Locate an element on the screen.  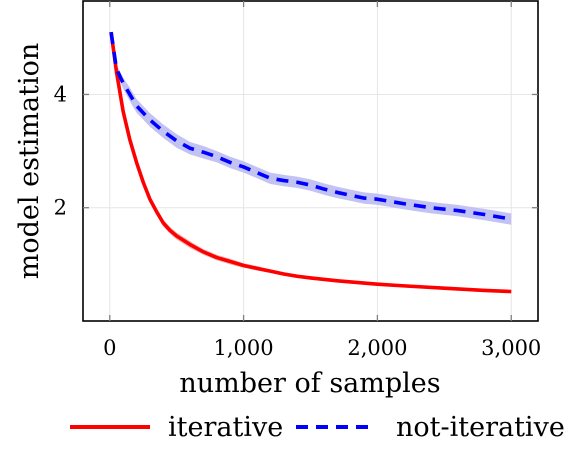
y-tick-label: 4 is located at coordinates (60, 94).